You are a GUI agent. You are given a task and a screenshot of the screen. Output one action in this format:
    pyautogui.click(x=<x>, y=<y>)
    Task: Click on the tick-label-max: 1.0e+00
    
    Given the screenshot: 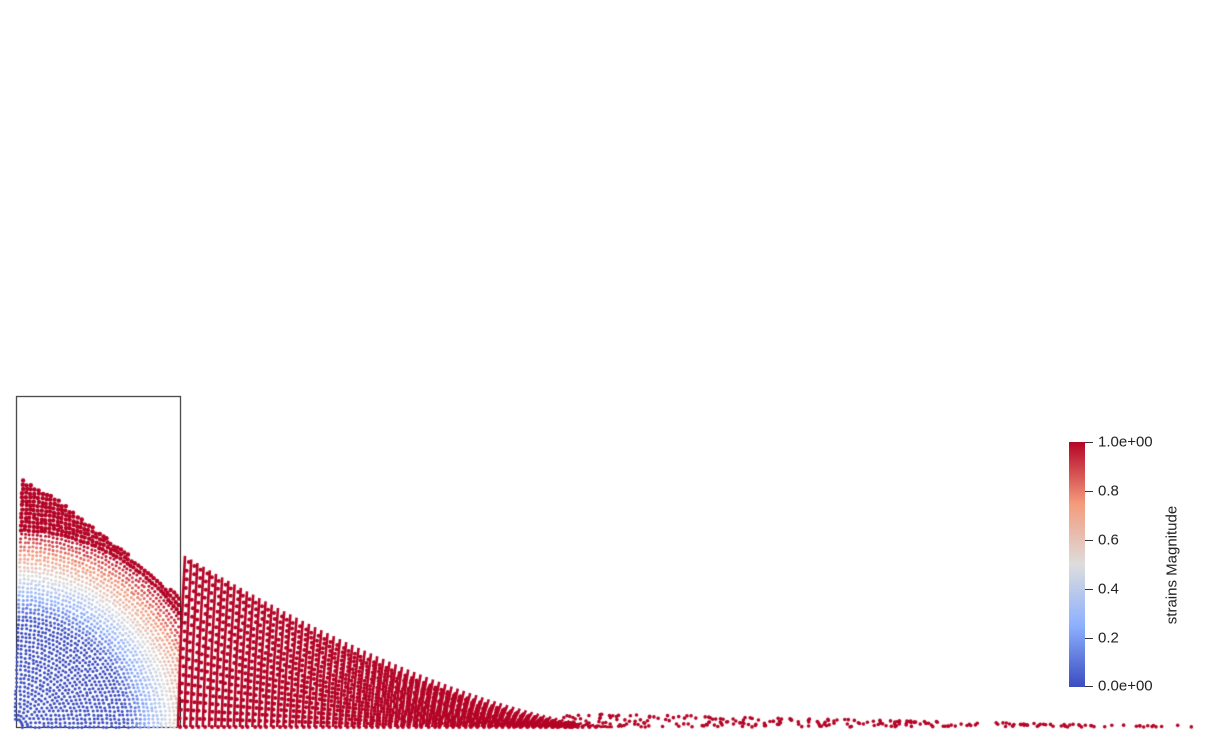 What is the action you would take?
    pyautogui.click(x=1125, y=442)
    